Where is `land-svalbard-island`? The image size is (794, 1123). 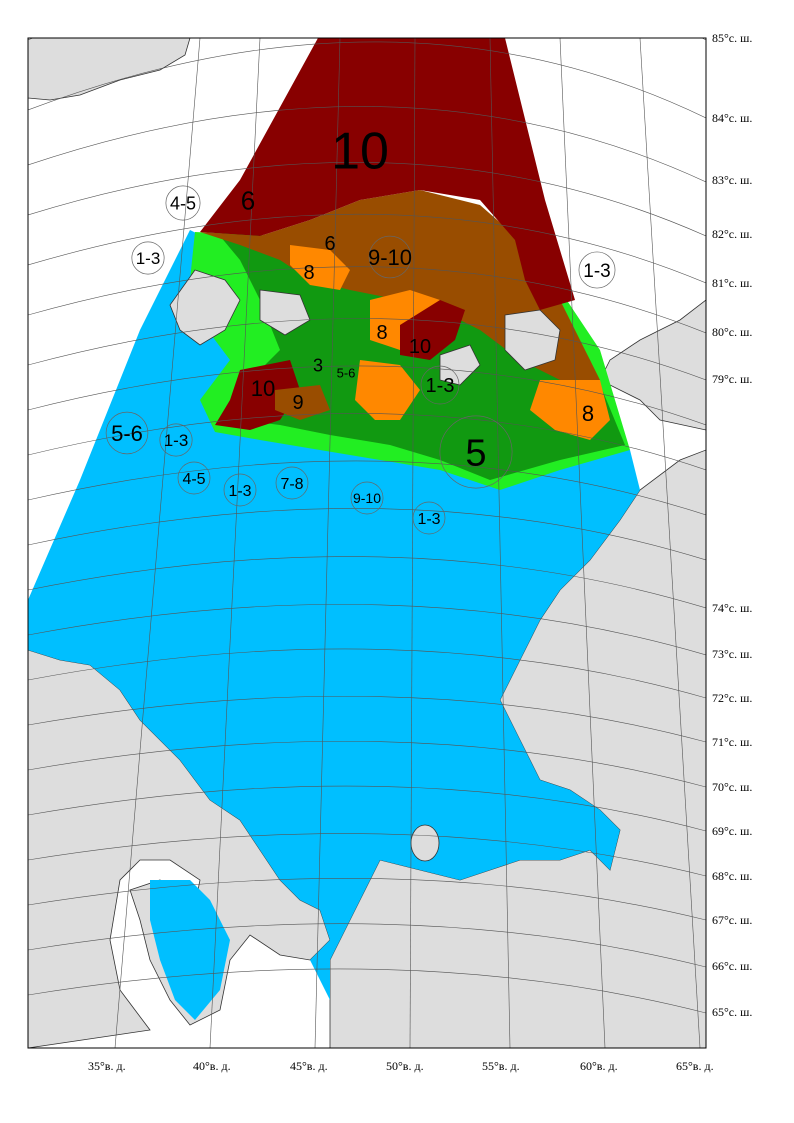
land-svalbard-island is located at coordinates (285, 312).